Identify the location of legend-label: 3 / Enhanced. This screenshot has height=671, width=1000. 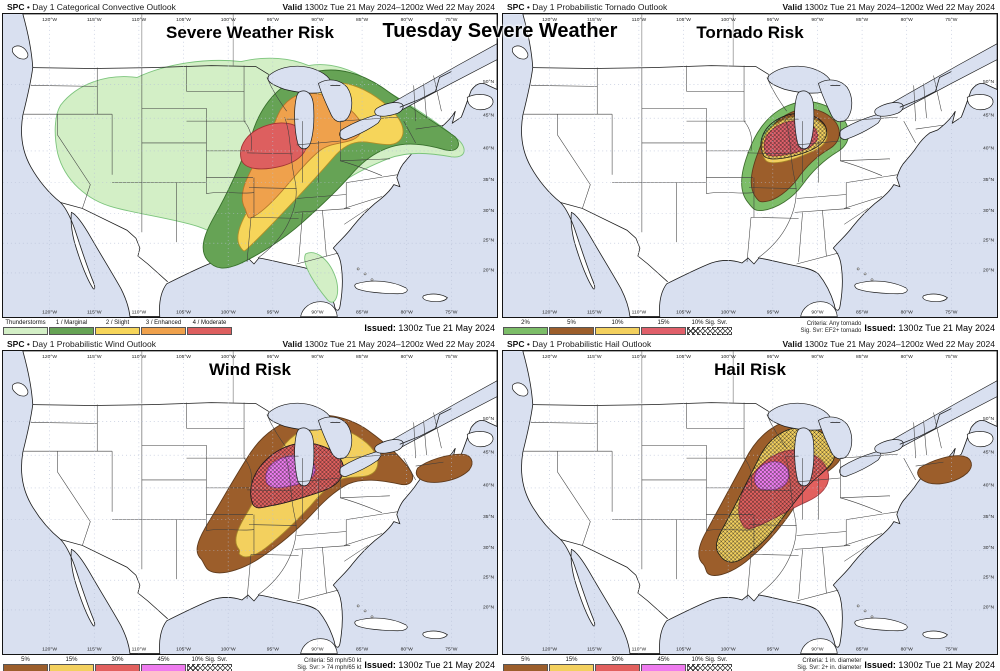
(163, 323).